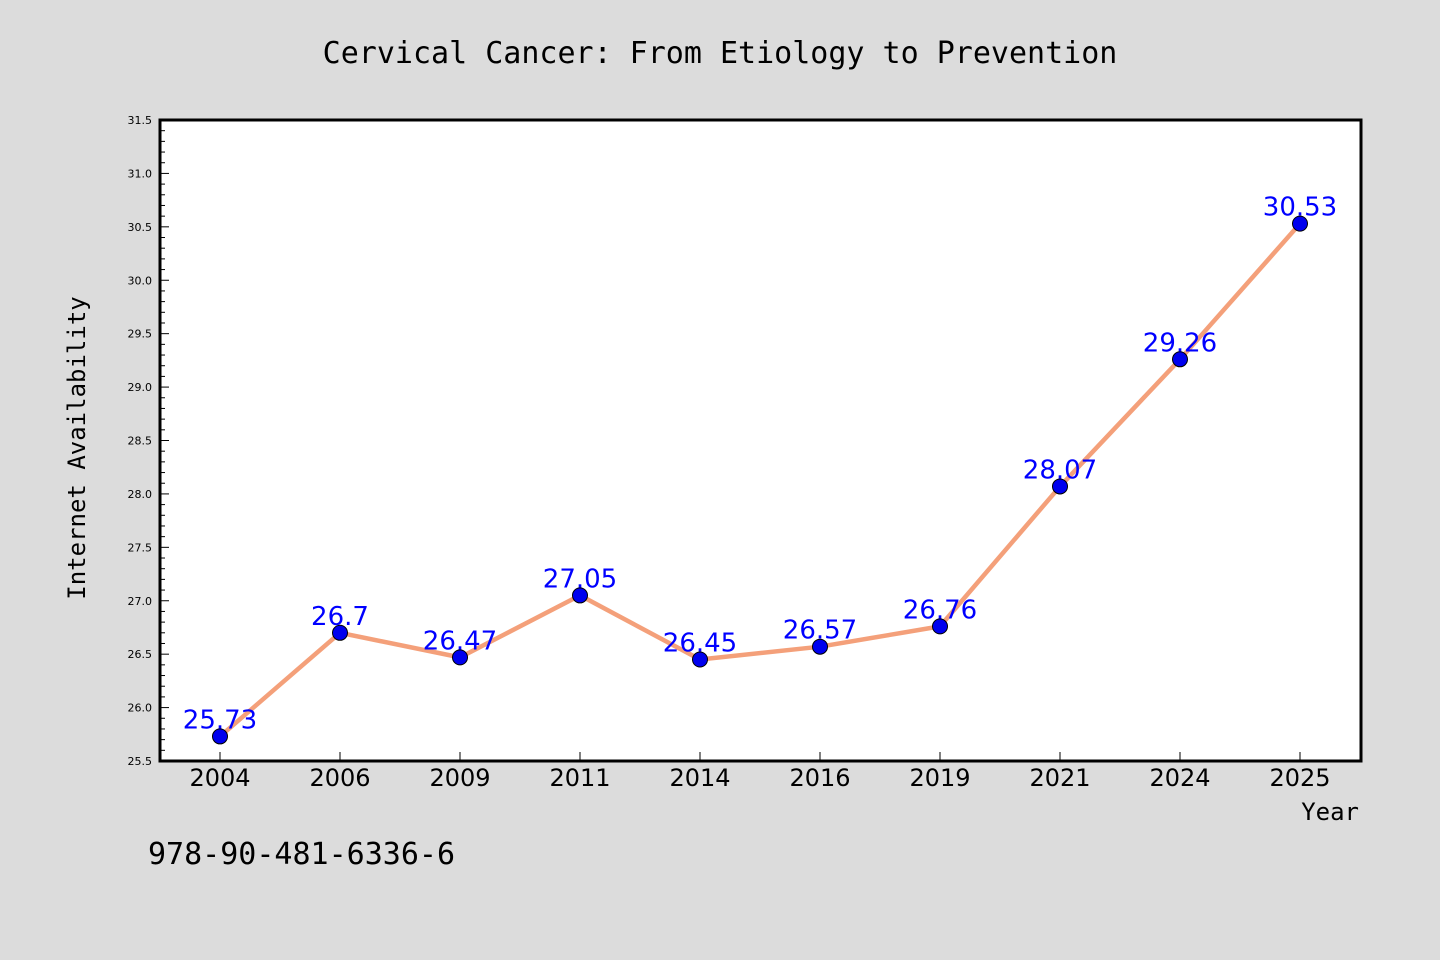  What do you see at coordinates (140, 547) in the screenshot?
I see `y-tick-label: 27.5` at bounding box center [140, 547].